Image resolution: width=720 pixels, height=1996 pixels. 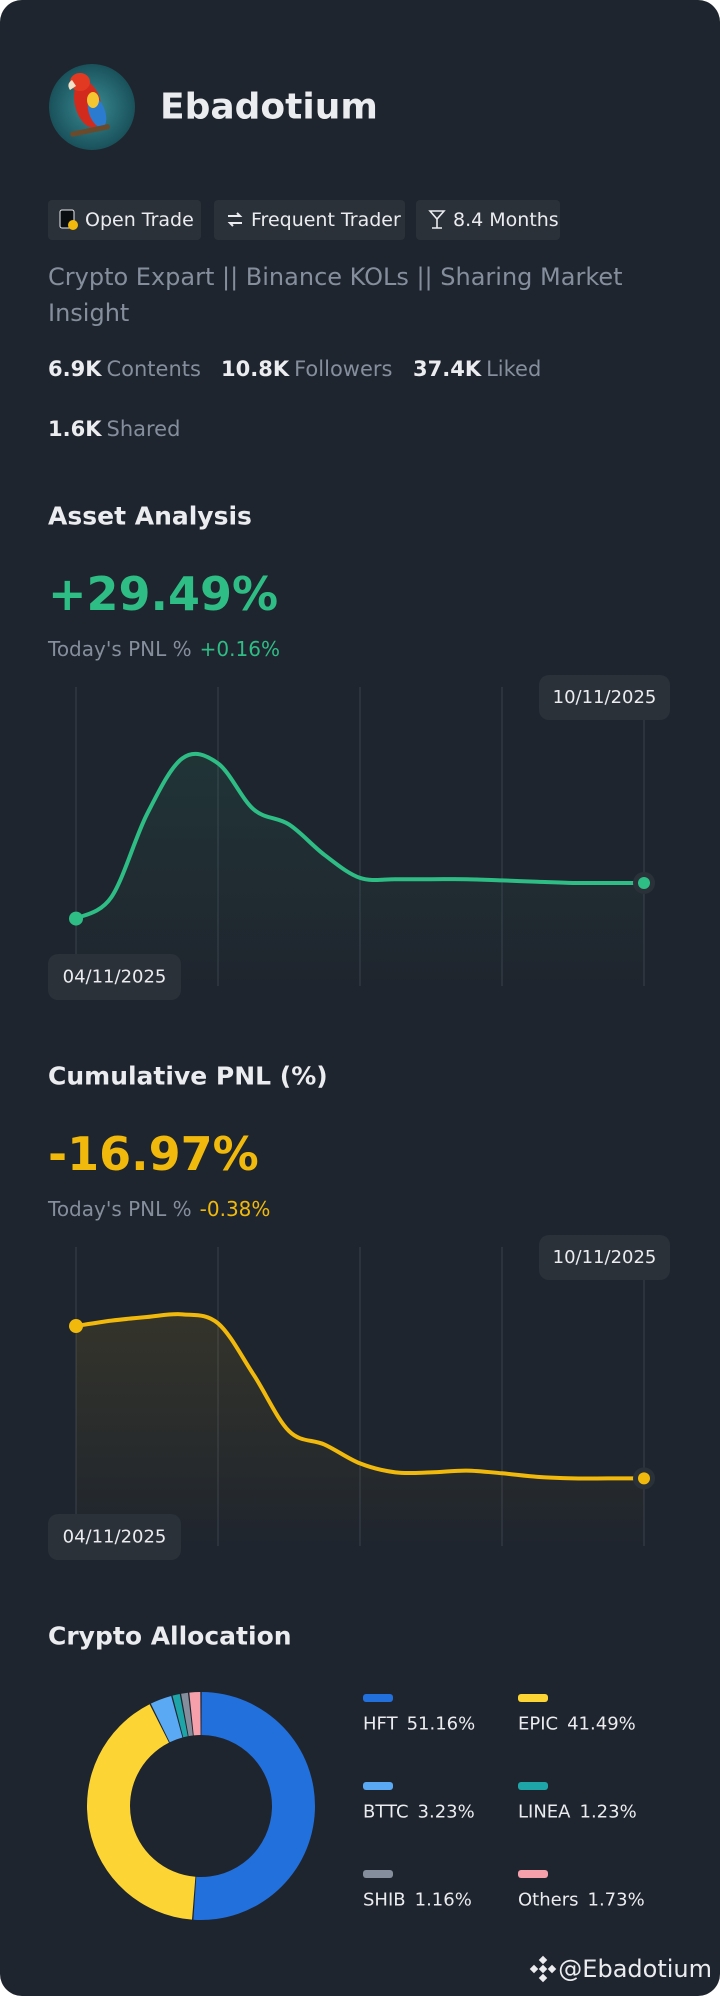 What do you see at coordinates (255, 369) in the screenshot?
I see `stat-value: 10.8K` at bounding box center [255, 369].